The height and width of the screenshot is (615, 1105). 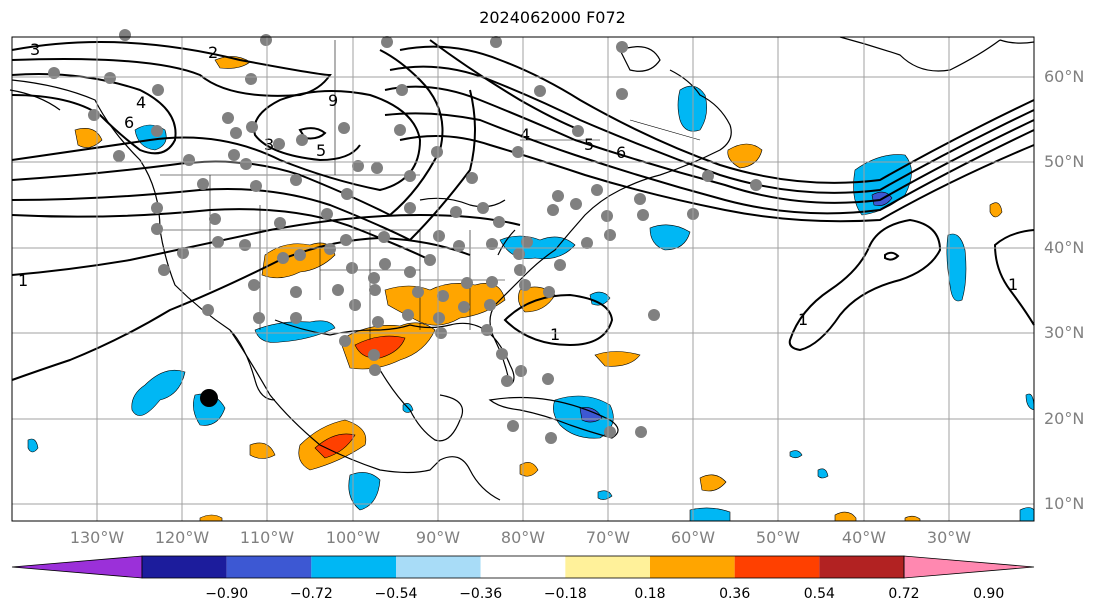 What do you see at coordinates (311, 594) in the screenshot?
I see `colorbar-tick-label: −0.72` at bounding box center [311, 594].